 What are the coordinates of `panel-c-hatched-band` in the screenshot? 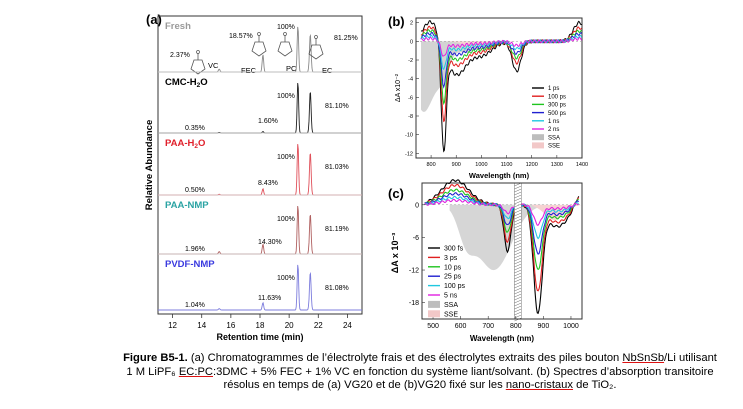 It's located at (518, 252).